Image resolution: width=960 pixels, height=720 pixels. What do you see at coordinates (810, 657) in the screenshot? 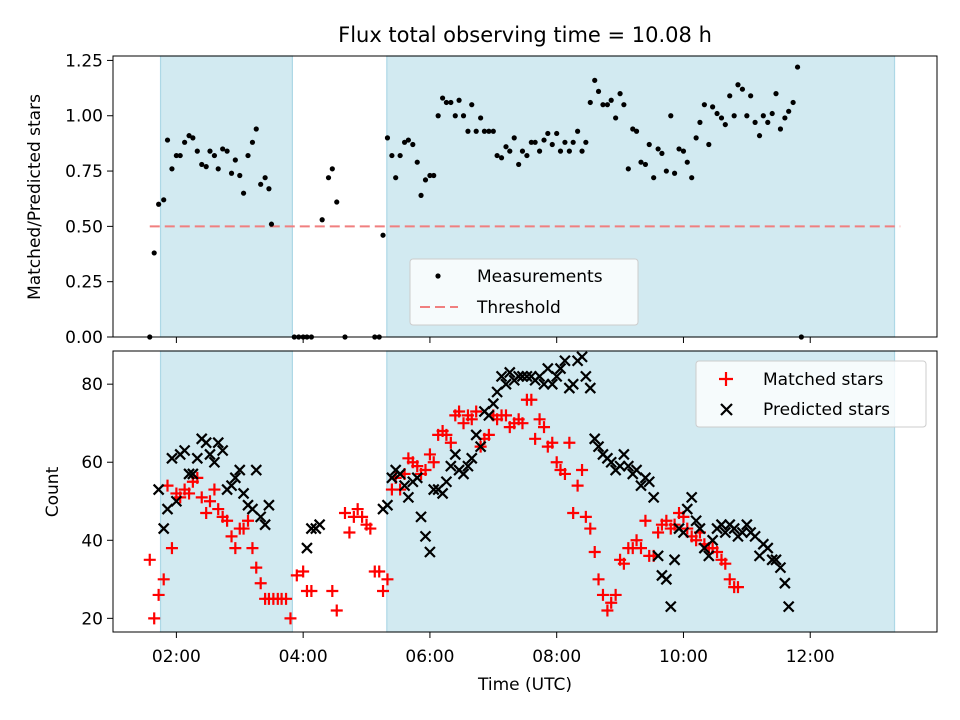
I see `x-tick-label: 12:00` at bounding box center [810, 657].